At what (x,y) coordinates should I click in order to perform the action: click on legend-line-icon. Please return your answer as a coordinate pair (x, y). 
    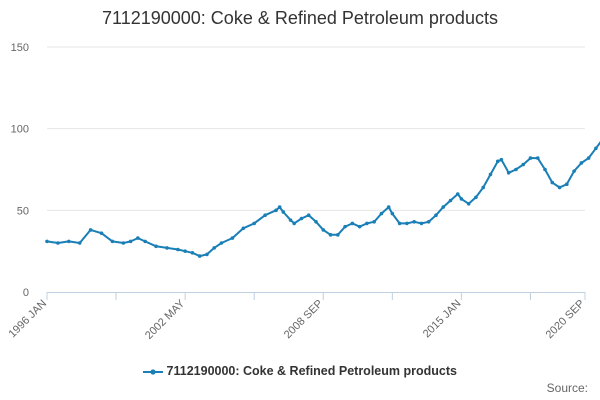
    Looking at the image, I should click on (153, 372).